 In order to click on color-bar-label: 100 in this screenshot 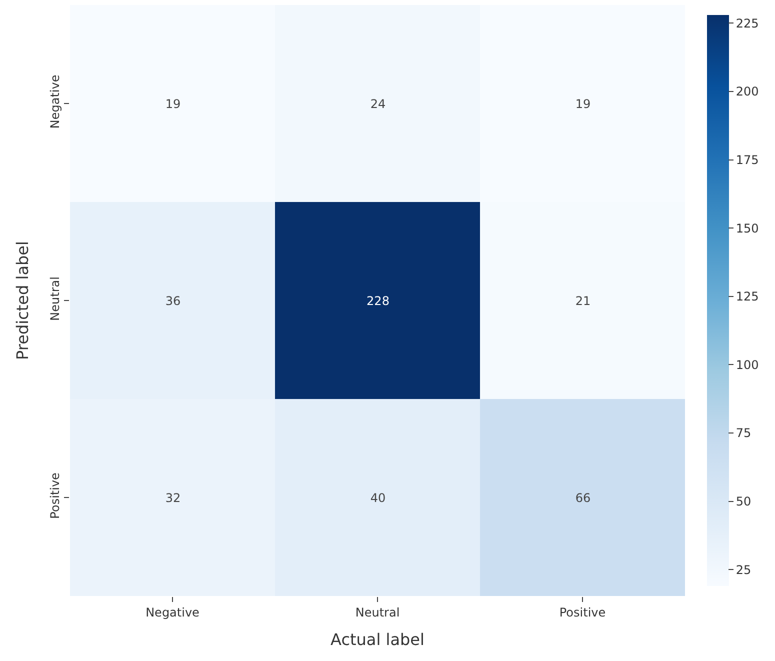, I will do `click(747, 365)`.